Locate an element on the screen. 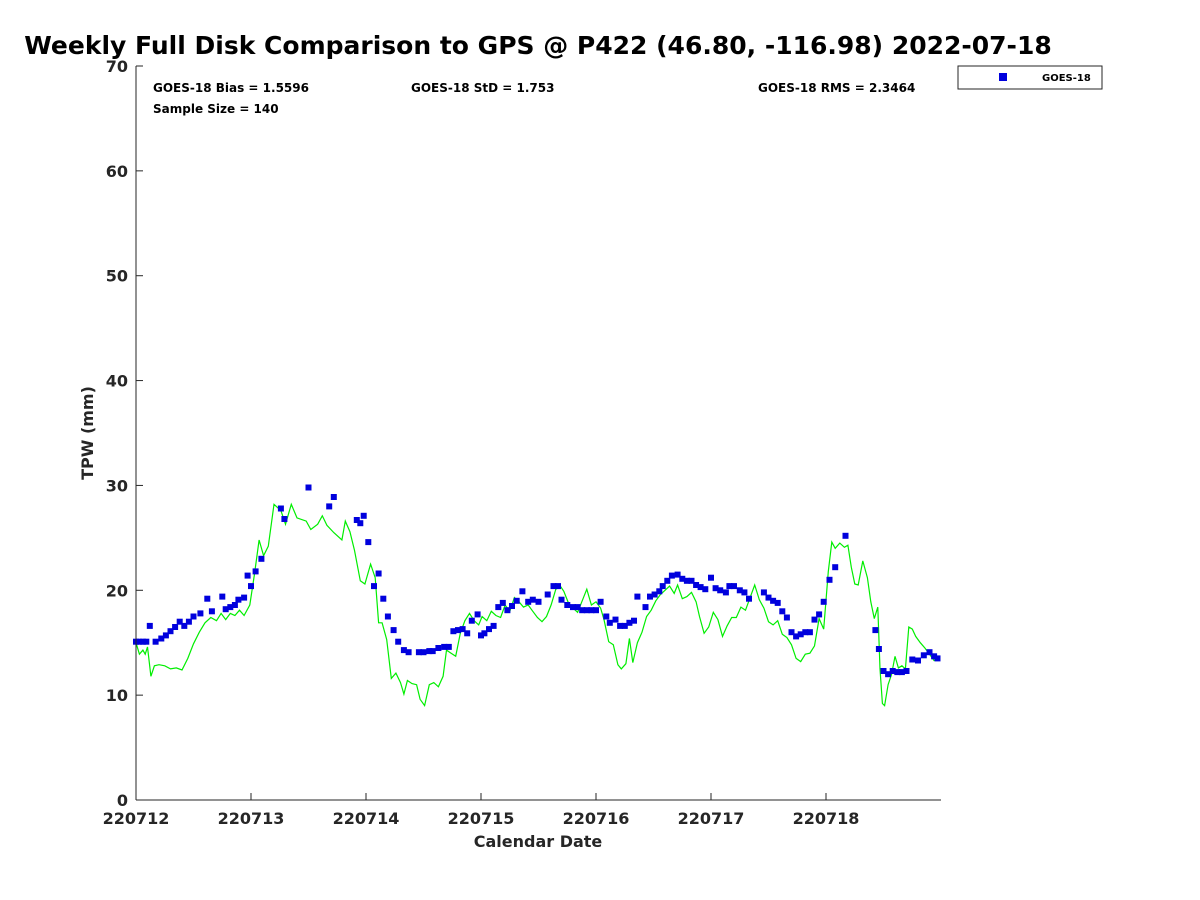 This screenshot has width=1200, height=900. x-tick-label: 220714 is located at coordinates (366, 818).